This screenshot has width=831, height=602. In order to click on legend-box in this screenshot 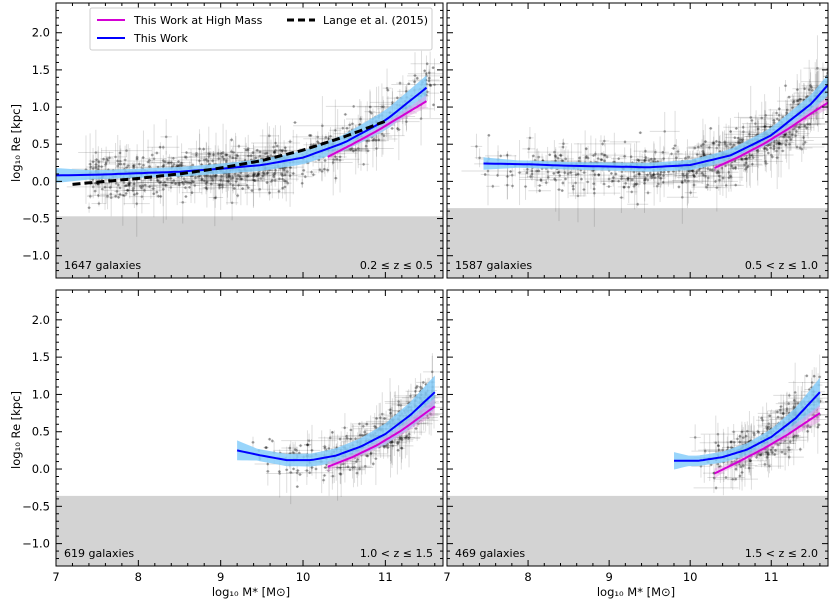, I will do `click(261, 29)`.